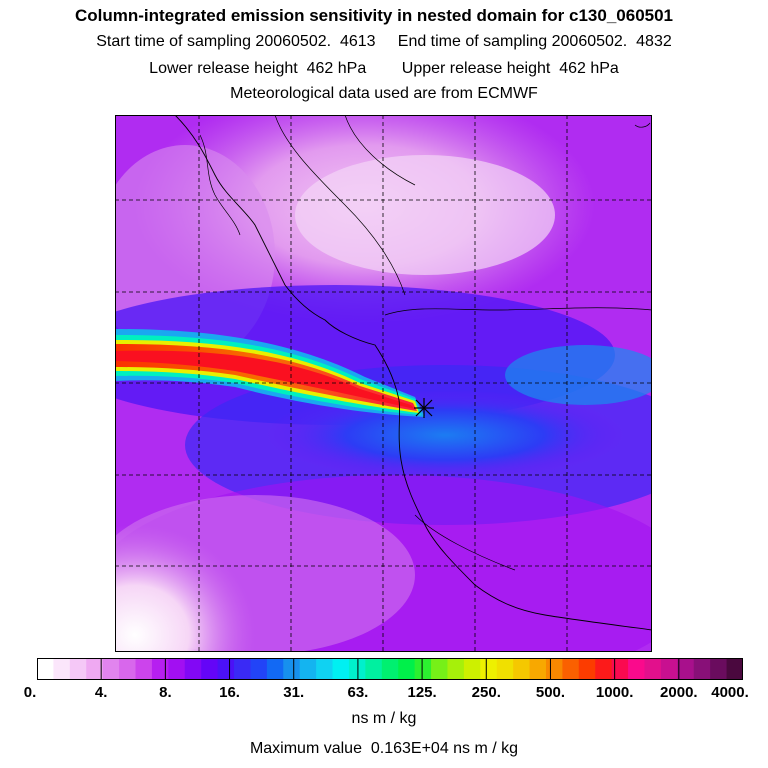  Describe the element at coordinates (550, 692) in the screenshot. I see `colorbar-tick-label: 500.` at that location.